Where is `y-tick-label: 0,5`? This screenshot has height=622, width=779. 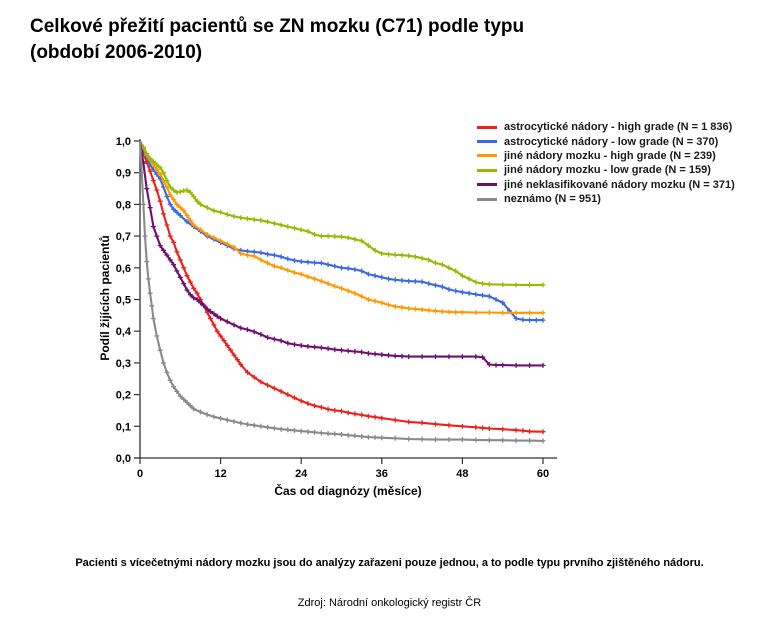
y-tick-label: 0,5 is located at coordinates (123, 301).